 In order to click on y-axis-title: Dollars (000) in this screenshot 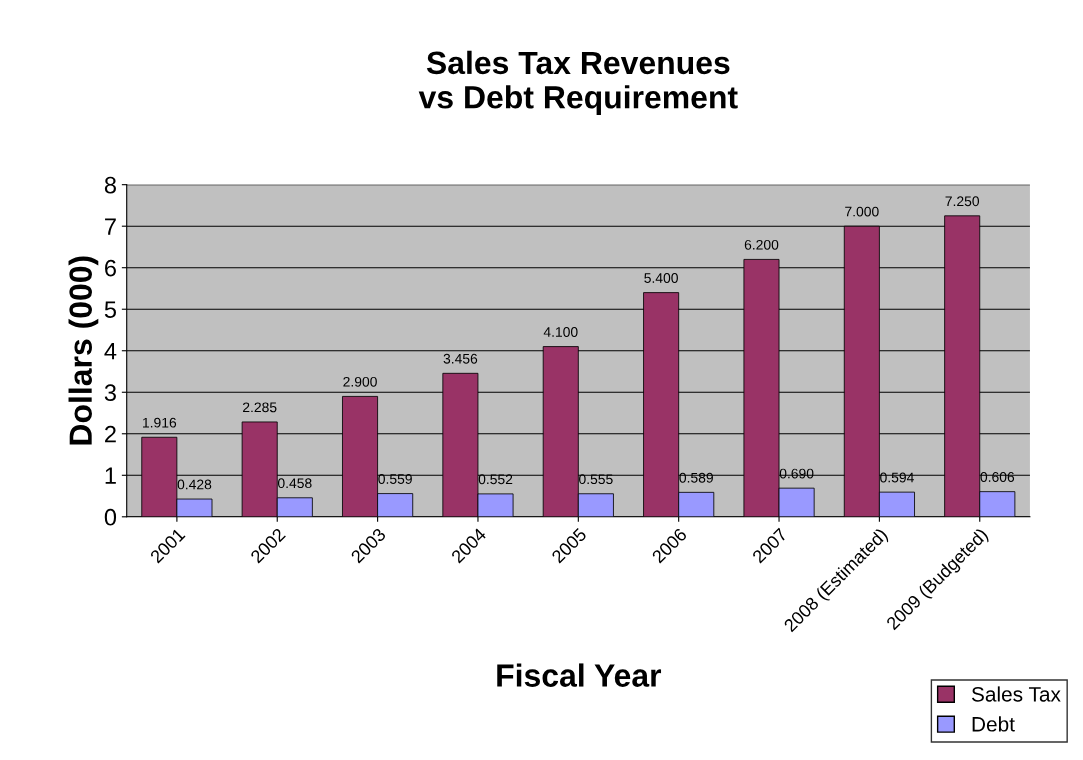, I will do `click(83, 350)`.